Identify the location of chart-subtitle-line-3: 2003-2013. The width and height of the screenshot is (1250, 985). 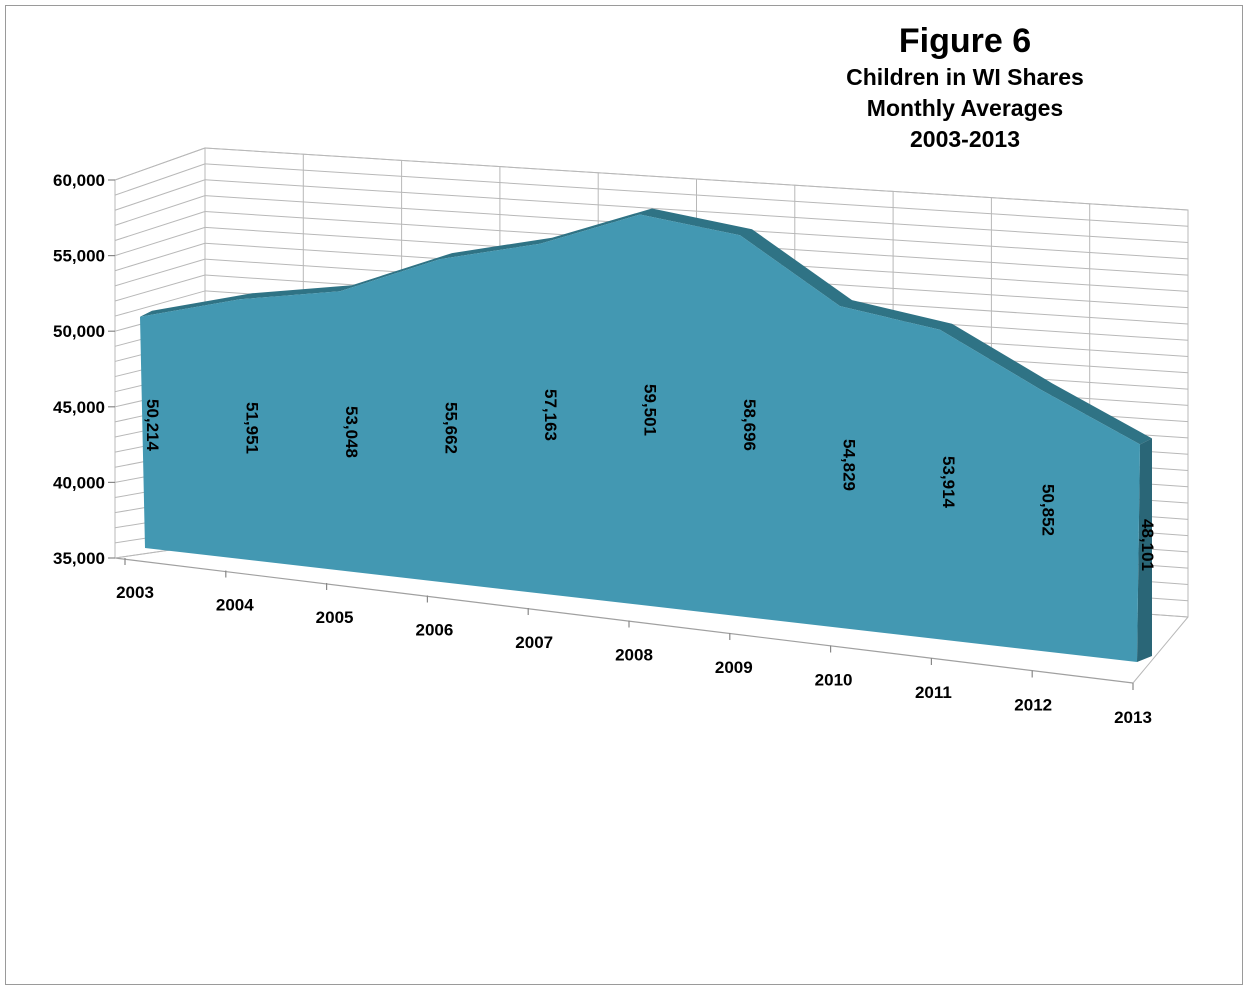
(965, 139).